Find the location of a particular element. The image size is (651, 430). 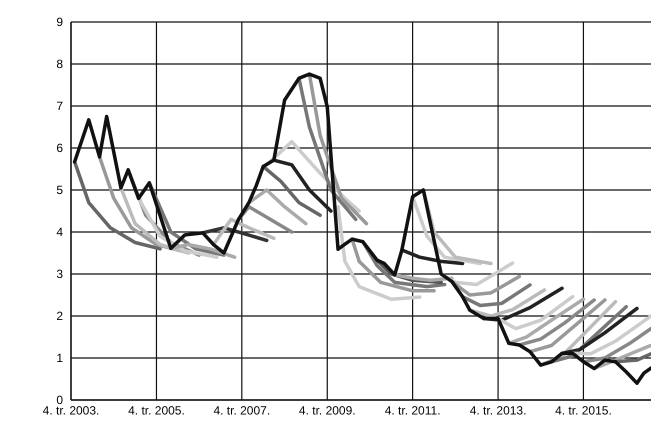

y-tick-label: 2 is located at coordinates (60, 315).